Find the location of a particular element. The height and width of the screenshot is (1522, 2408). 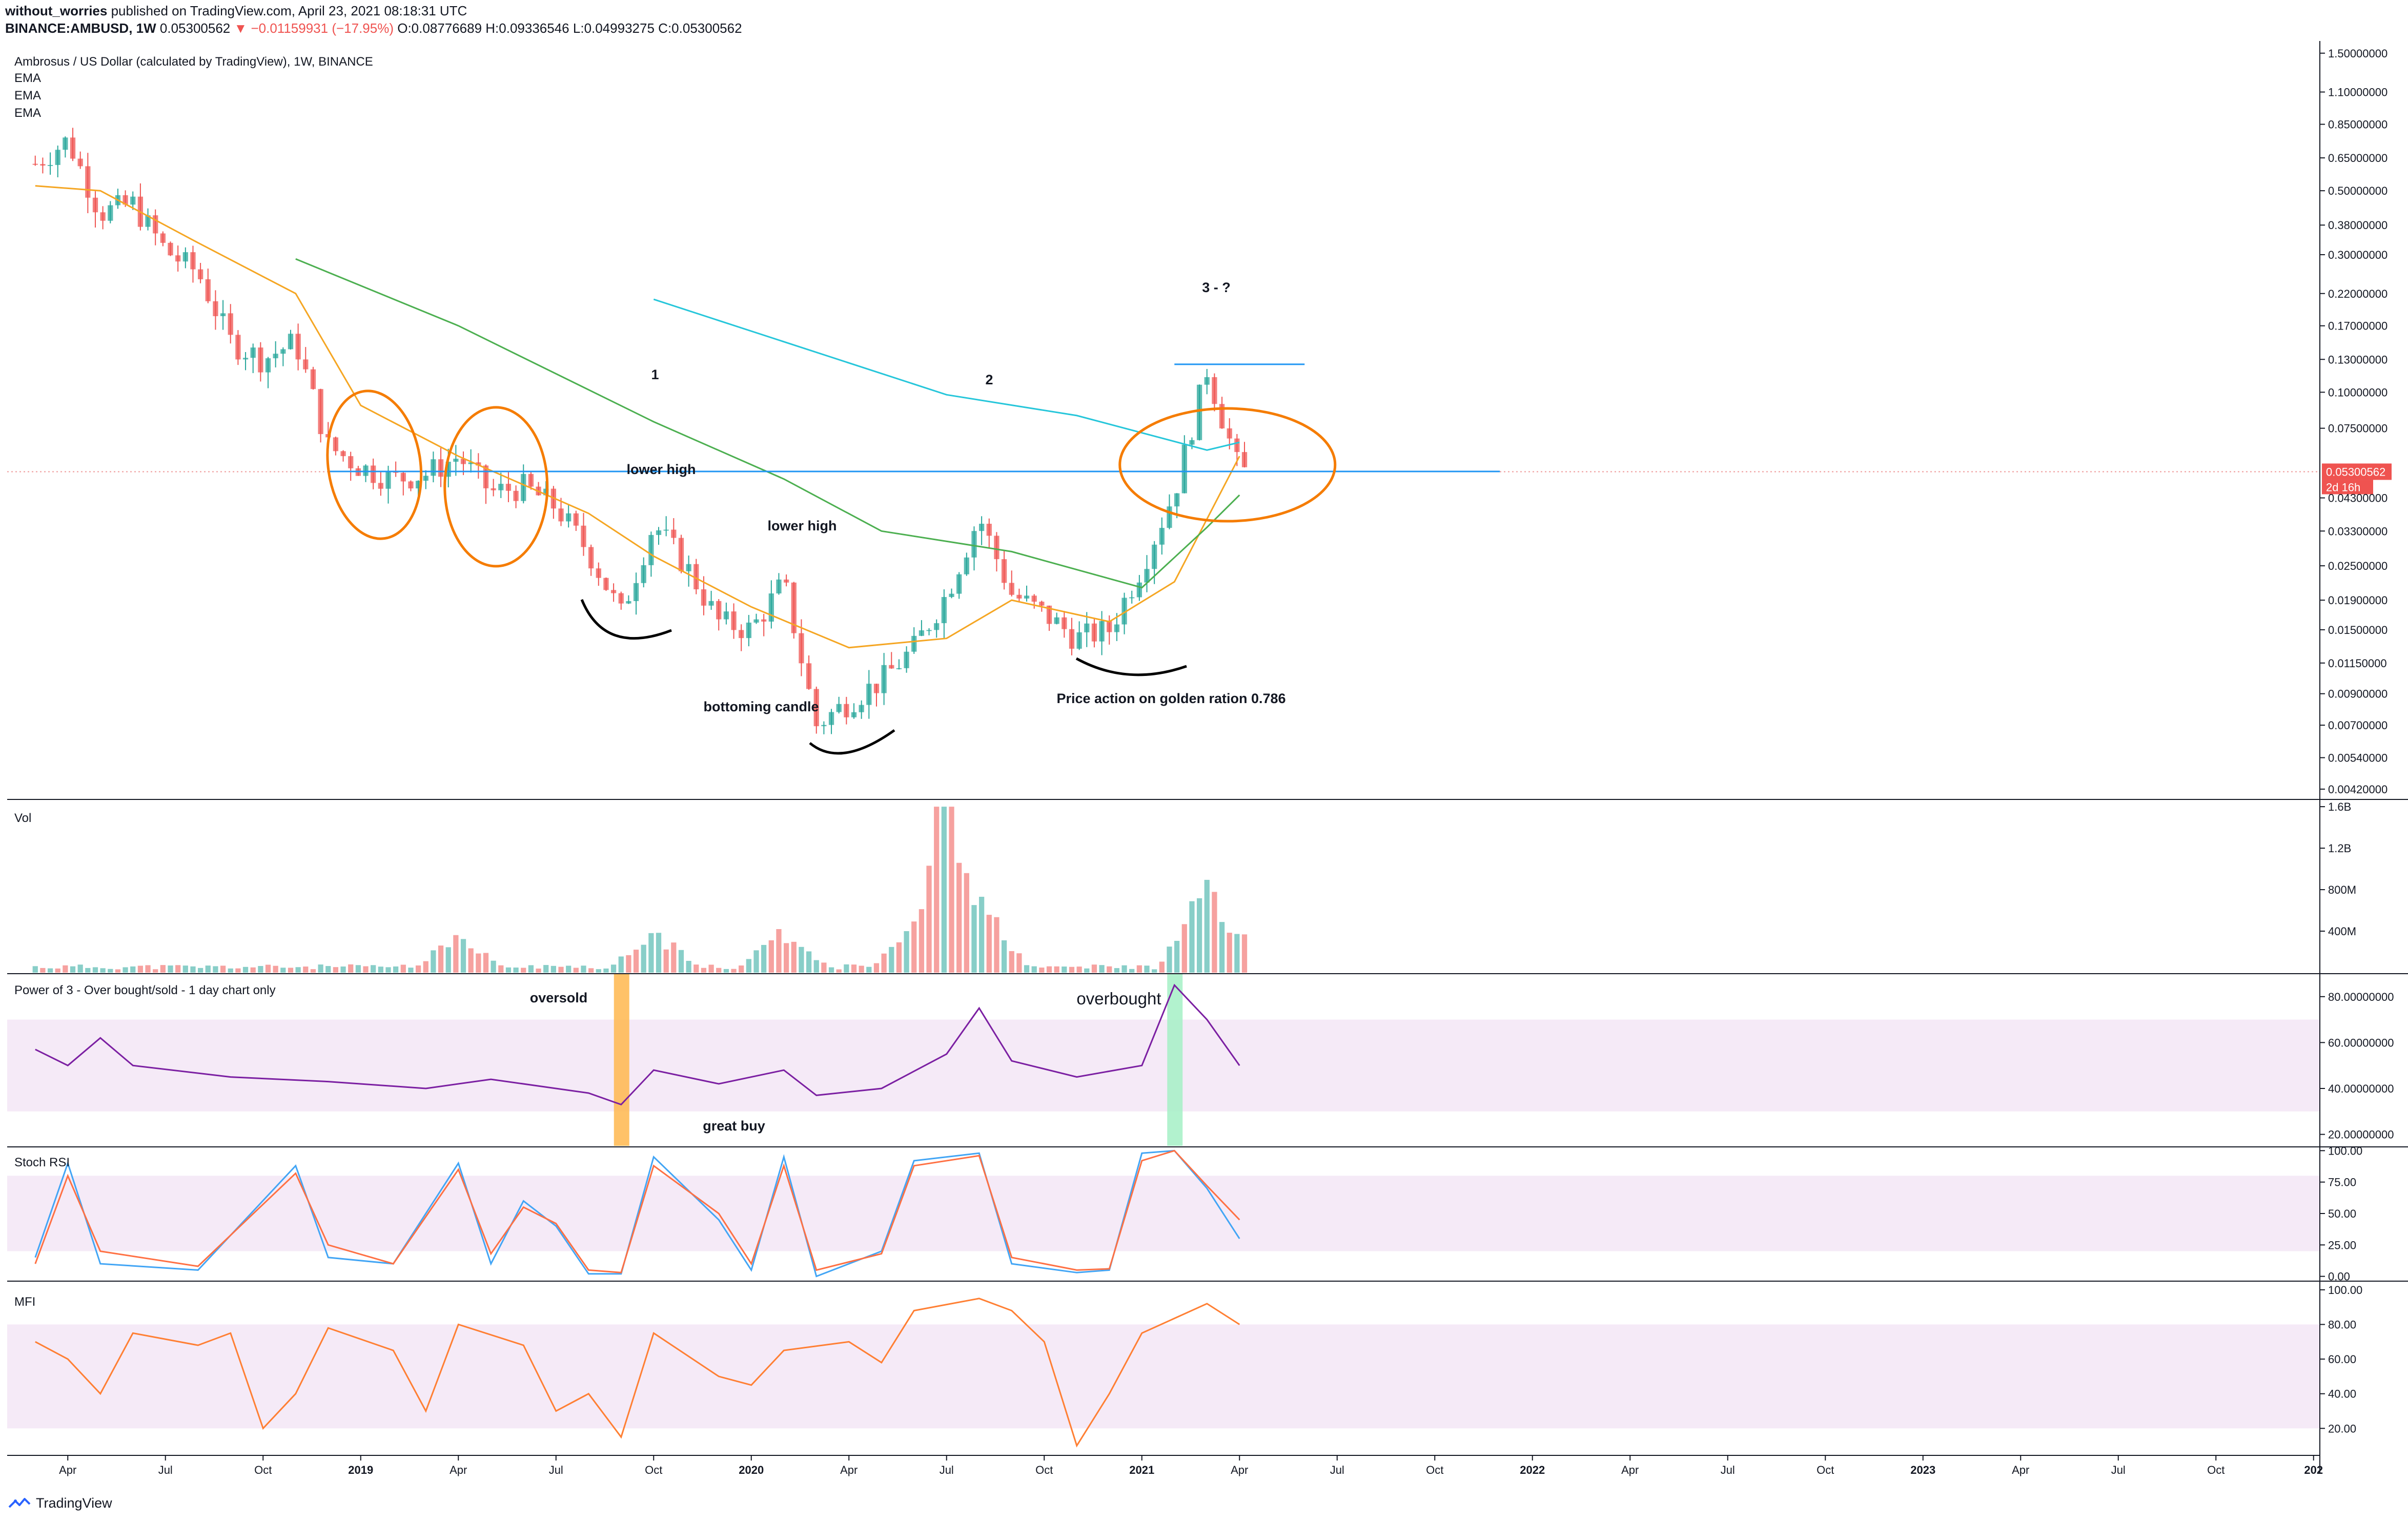

ema-legend-2: EMA is located at coordinates (28, 96).